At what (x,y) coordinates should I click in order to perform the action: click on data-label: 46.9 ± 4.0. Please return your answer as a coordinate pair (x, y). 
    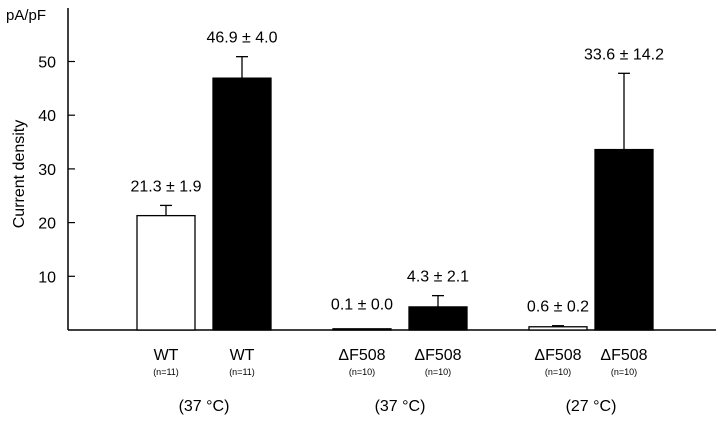
    Looking at the image, I should click on (241, 38).